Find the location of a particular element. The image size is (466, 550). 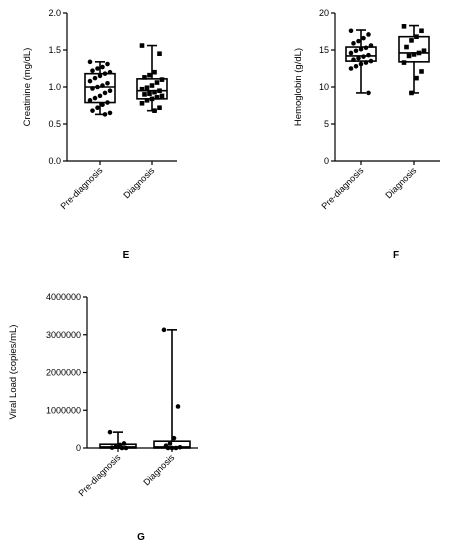

y-tick-label: 0 is located at coordinates (326, 161).